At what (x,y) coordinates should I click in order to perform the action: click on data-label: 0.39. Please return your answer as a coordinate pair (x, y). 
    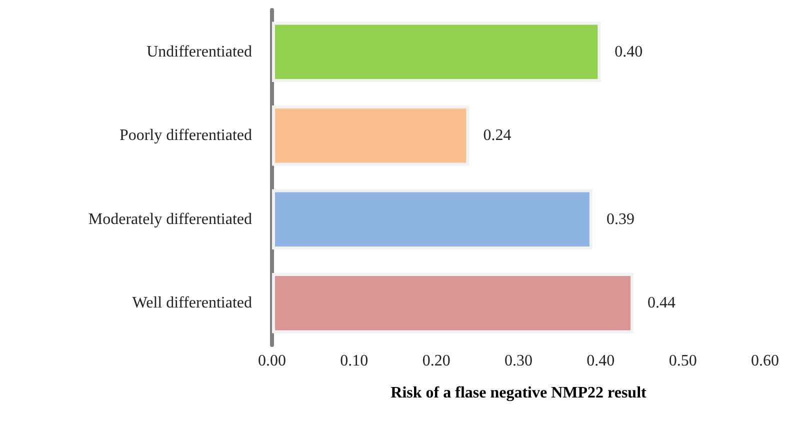
    Looking at the image, I should click on (620, 219).